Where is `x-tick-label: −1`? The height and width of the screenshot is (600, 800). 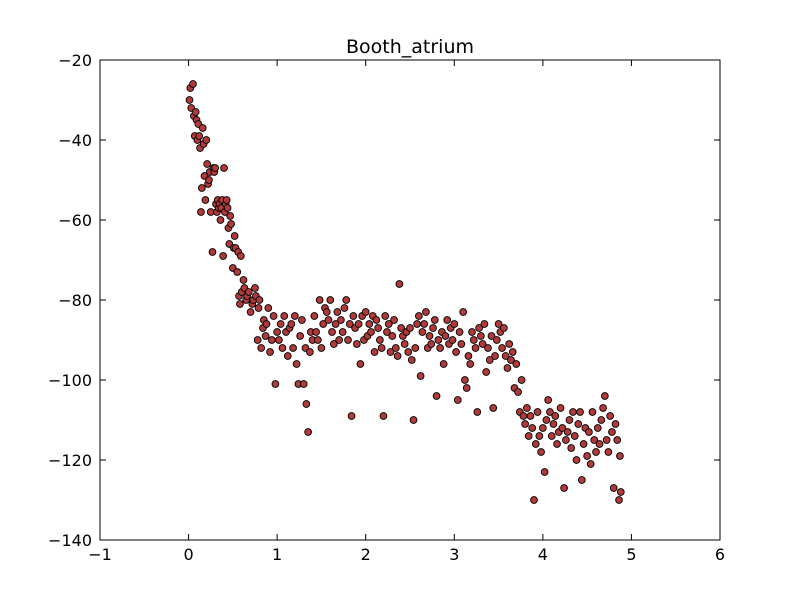 x-tick-label: −1 is located at coordinates (100, 554).